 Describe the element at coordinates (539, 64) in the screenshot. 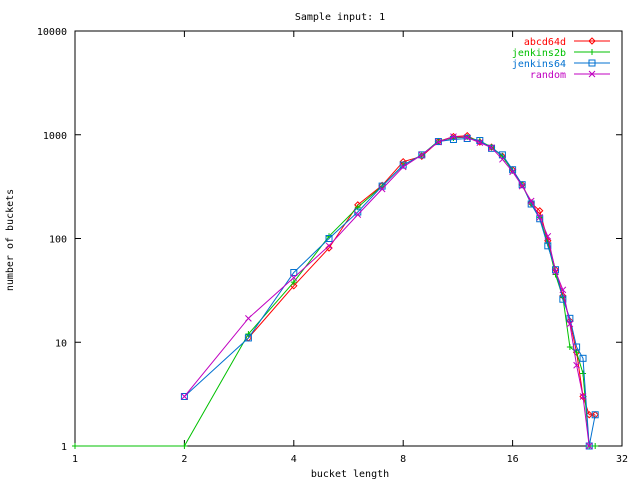

I see `legend-label: jenkins64` at that location.